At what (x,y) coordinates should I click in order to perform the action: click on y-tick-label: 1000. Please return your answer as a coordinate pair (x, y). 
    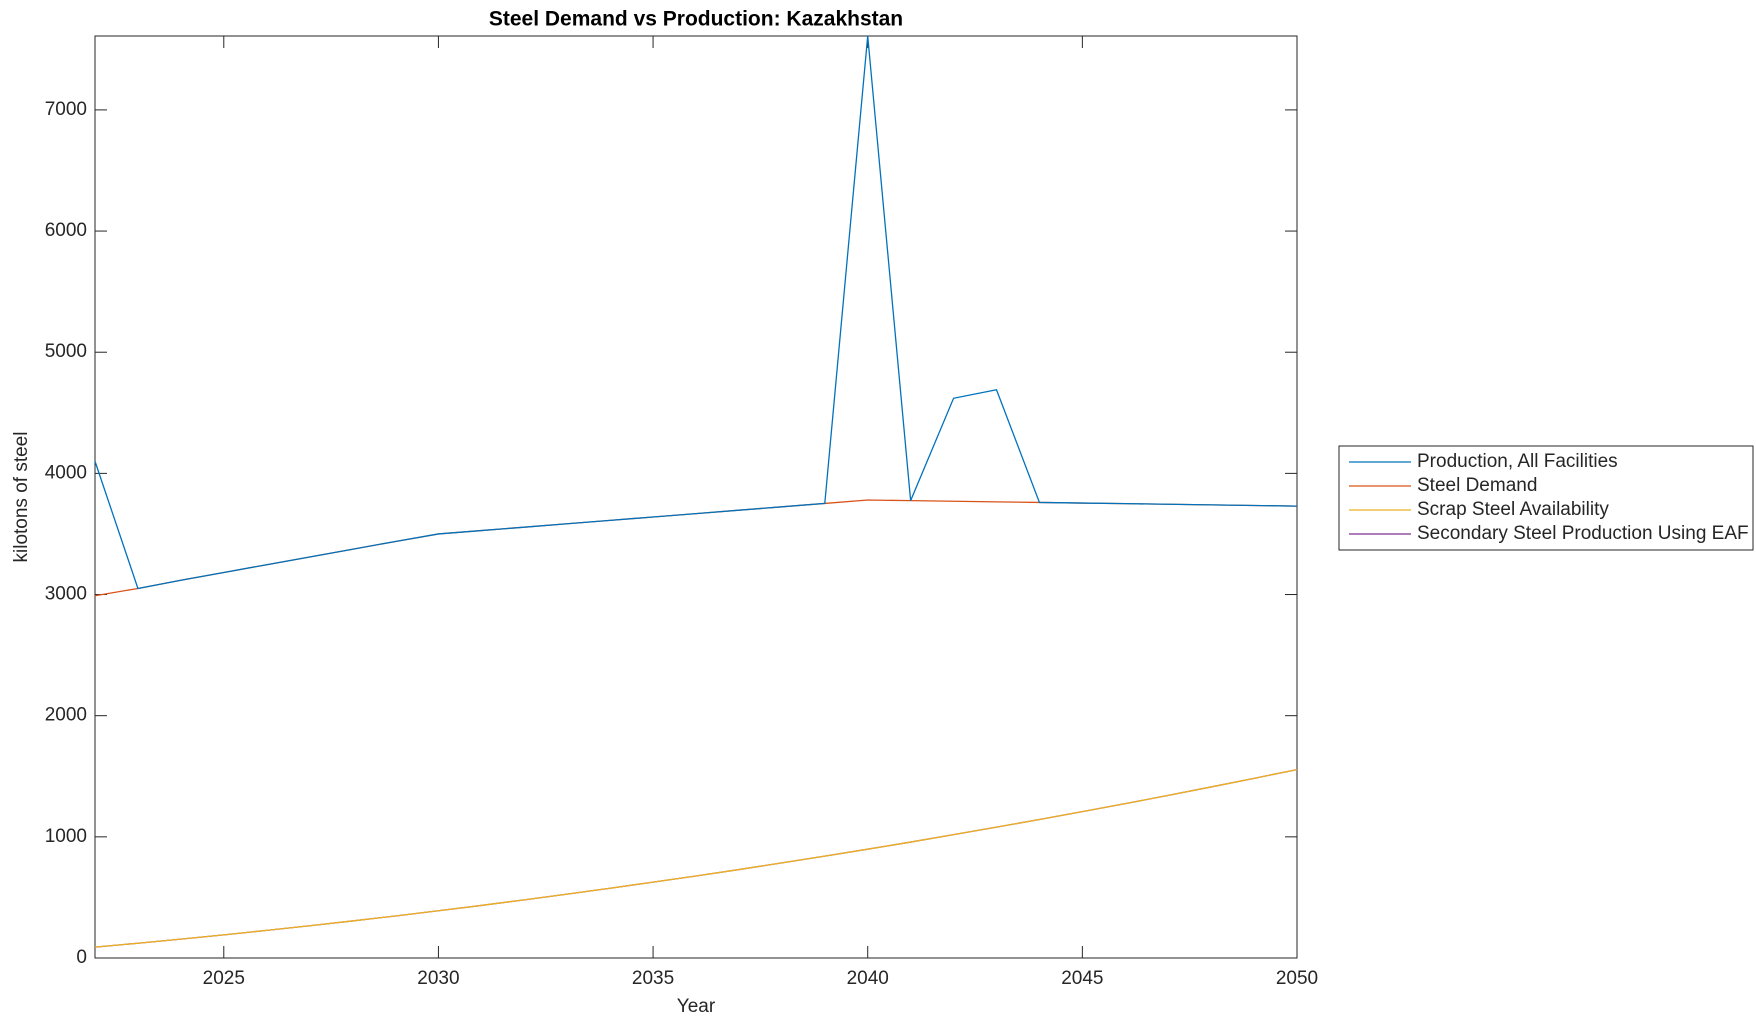
    Looking at the image, I should click on (66, 836).